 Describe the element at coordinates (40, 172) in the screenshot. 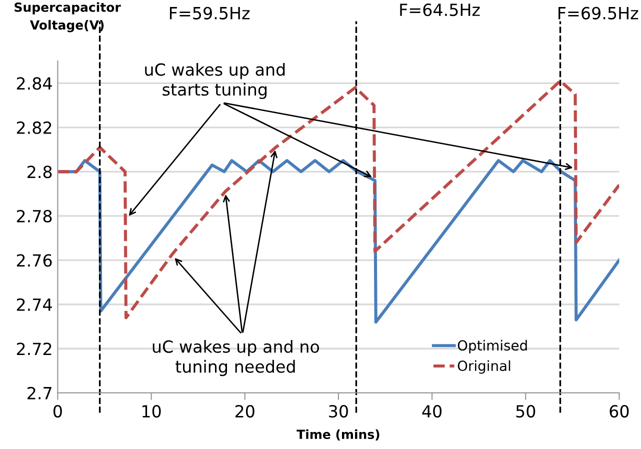

I see `y-tick-label: 2.8` at that location.